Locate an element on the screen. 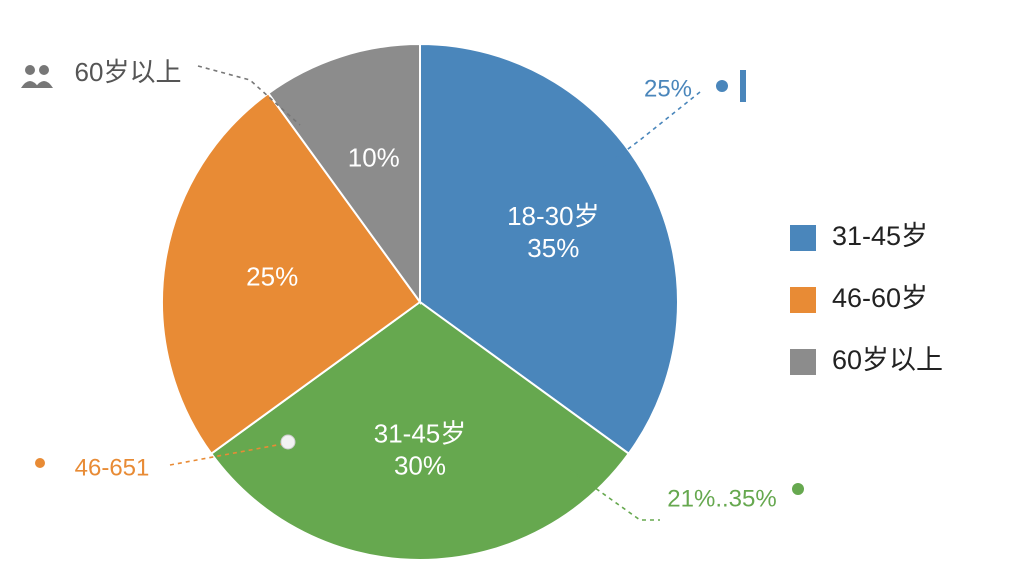  slice-category: 31-45岁 is located at coordinates (420, 434).